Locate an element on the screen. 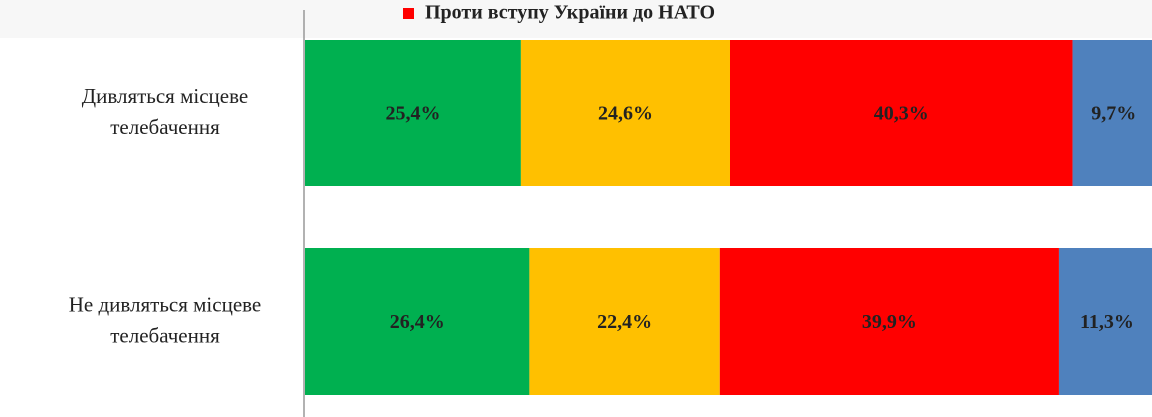  legend-background is located at coordinates (576, 19).